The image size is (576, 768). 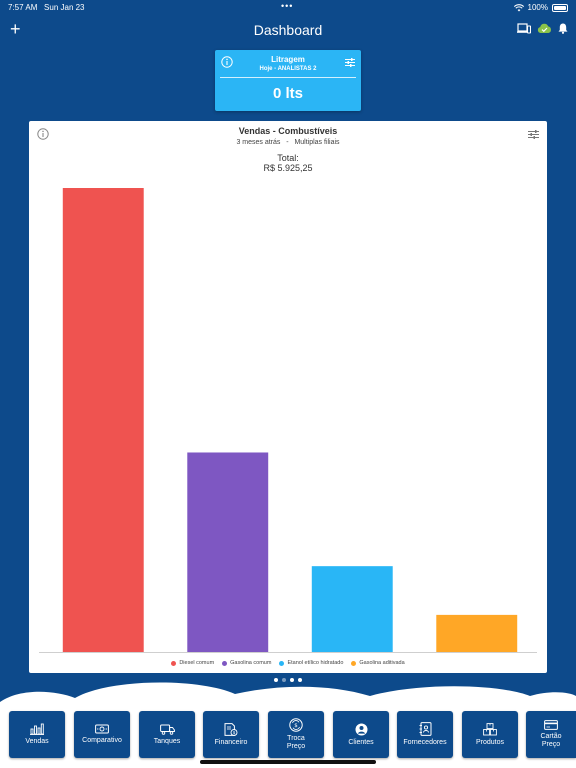 I want to click on chart-total-label: Total:, so click(x=288, y=158).